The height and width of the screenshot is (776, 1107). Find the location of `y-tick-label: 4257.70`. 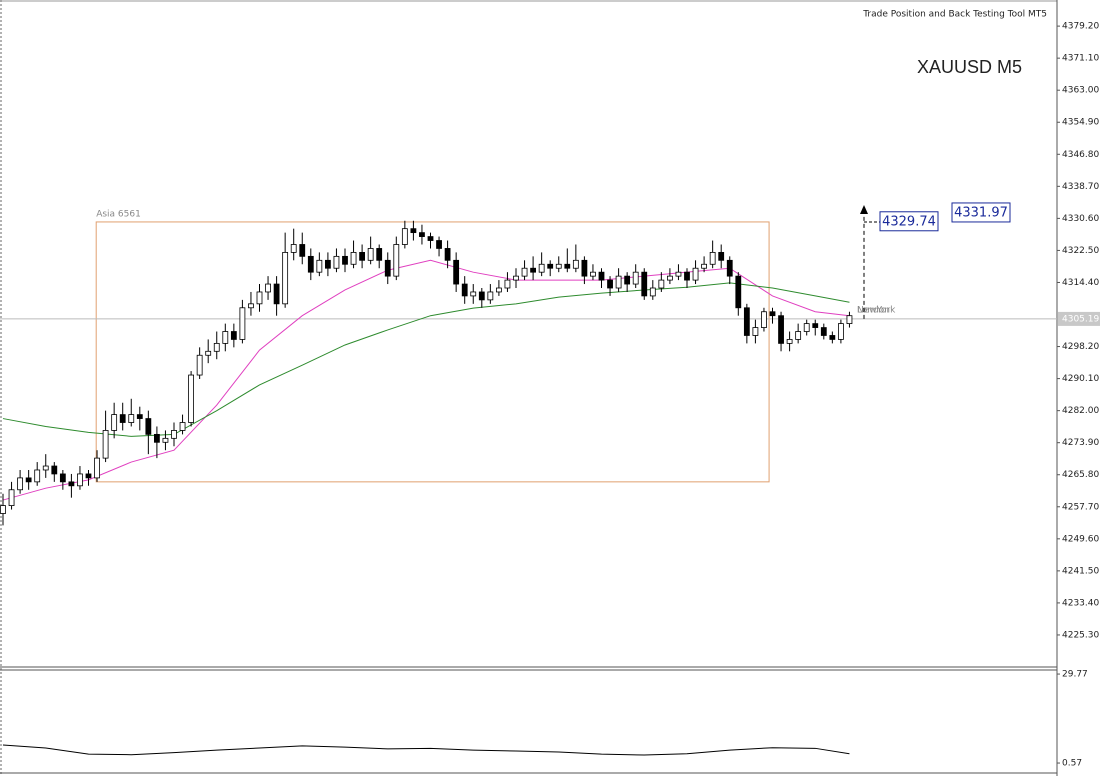

y-tick-label: 4257.70 is located at coordinates (1080, 507).